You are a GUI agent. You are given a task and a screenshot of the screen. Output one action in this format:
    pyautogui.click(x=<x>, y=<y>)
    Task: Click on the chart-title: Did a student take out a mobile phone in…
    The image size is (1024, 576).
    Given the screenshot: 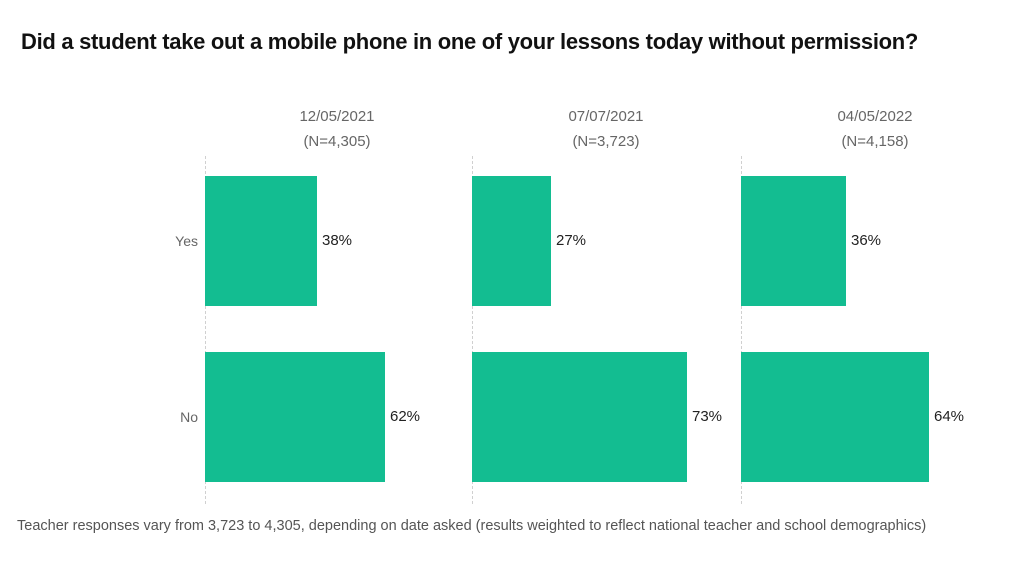 What is the action you would take?
    pyautogui.click(x=470, y=41)
    